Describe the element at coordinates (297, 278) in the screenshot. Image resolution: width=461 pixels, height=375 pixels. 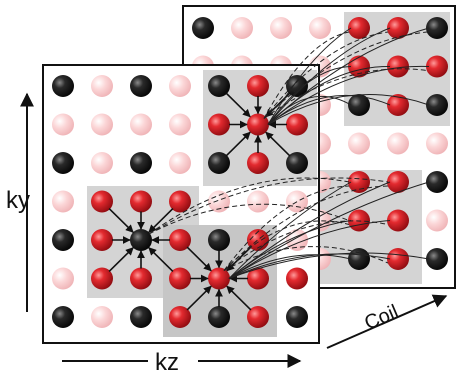
I see `front-sample-red-r5-c6` at that location.